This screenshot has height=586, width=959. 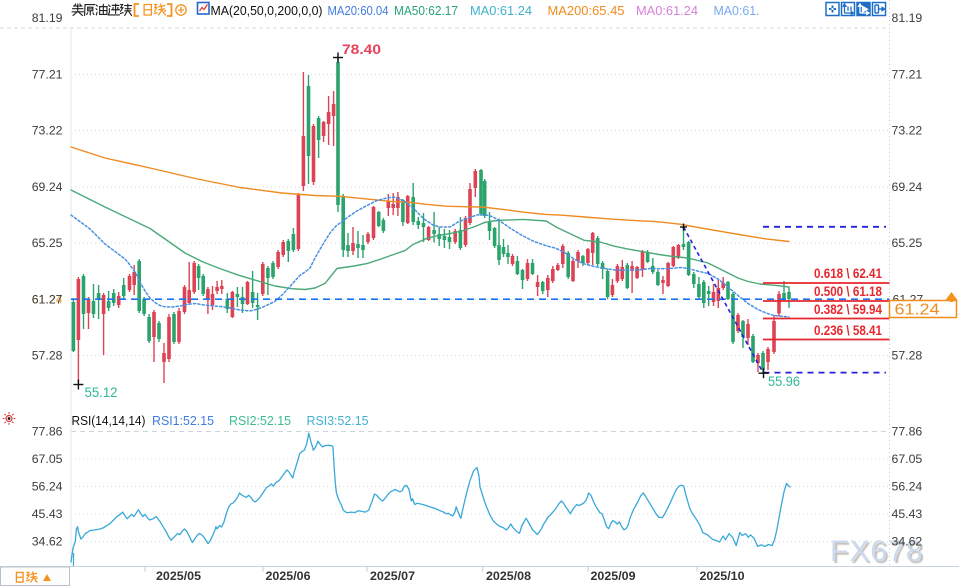 What do you see at coordinates (848, 273) in the screenshot?
I see `svg-text: 0.618 \ 62.41` at bounding box center [848, 273].